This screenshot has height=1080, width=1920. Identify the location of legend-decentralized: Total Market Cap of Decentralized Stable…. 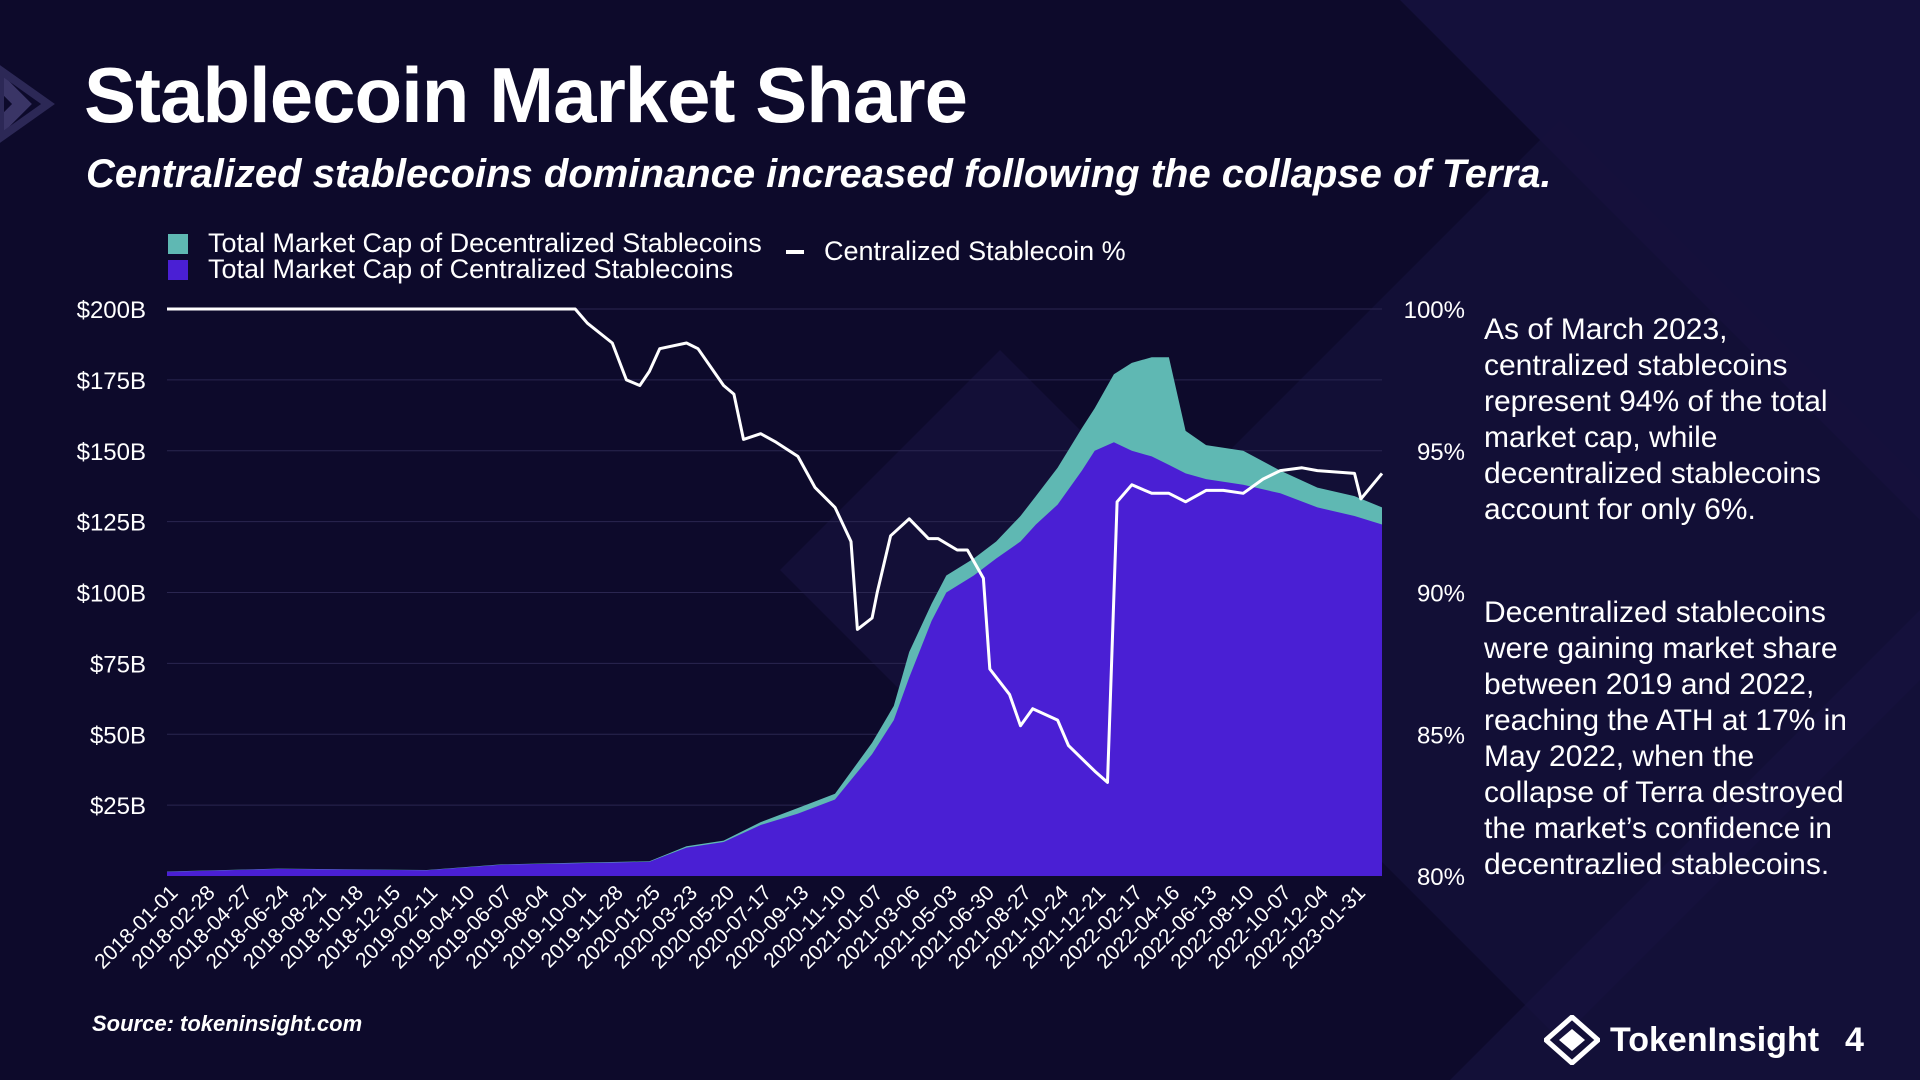
(465, 243).